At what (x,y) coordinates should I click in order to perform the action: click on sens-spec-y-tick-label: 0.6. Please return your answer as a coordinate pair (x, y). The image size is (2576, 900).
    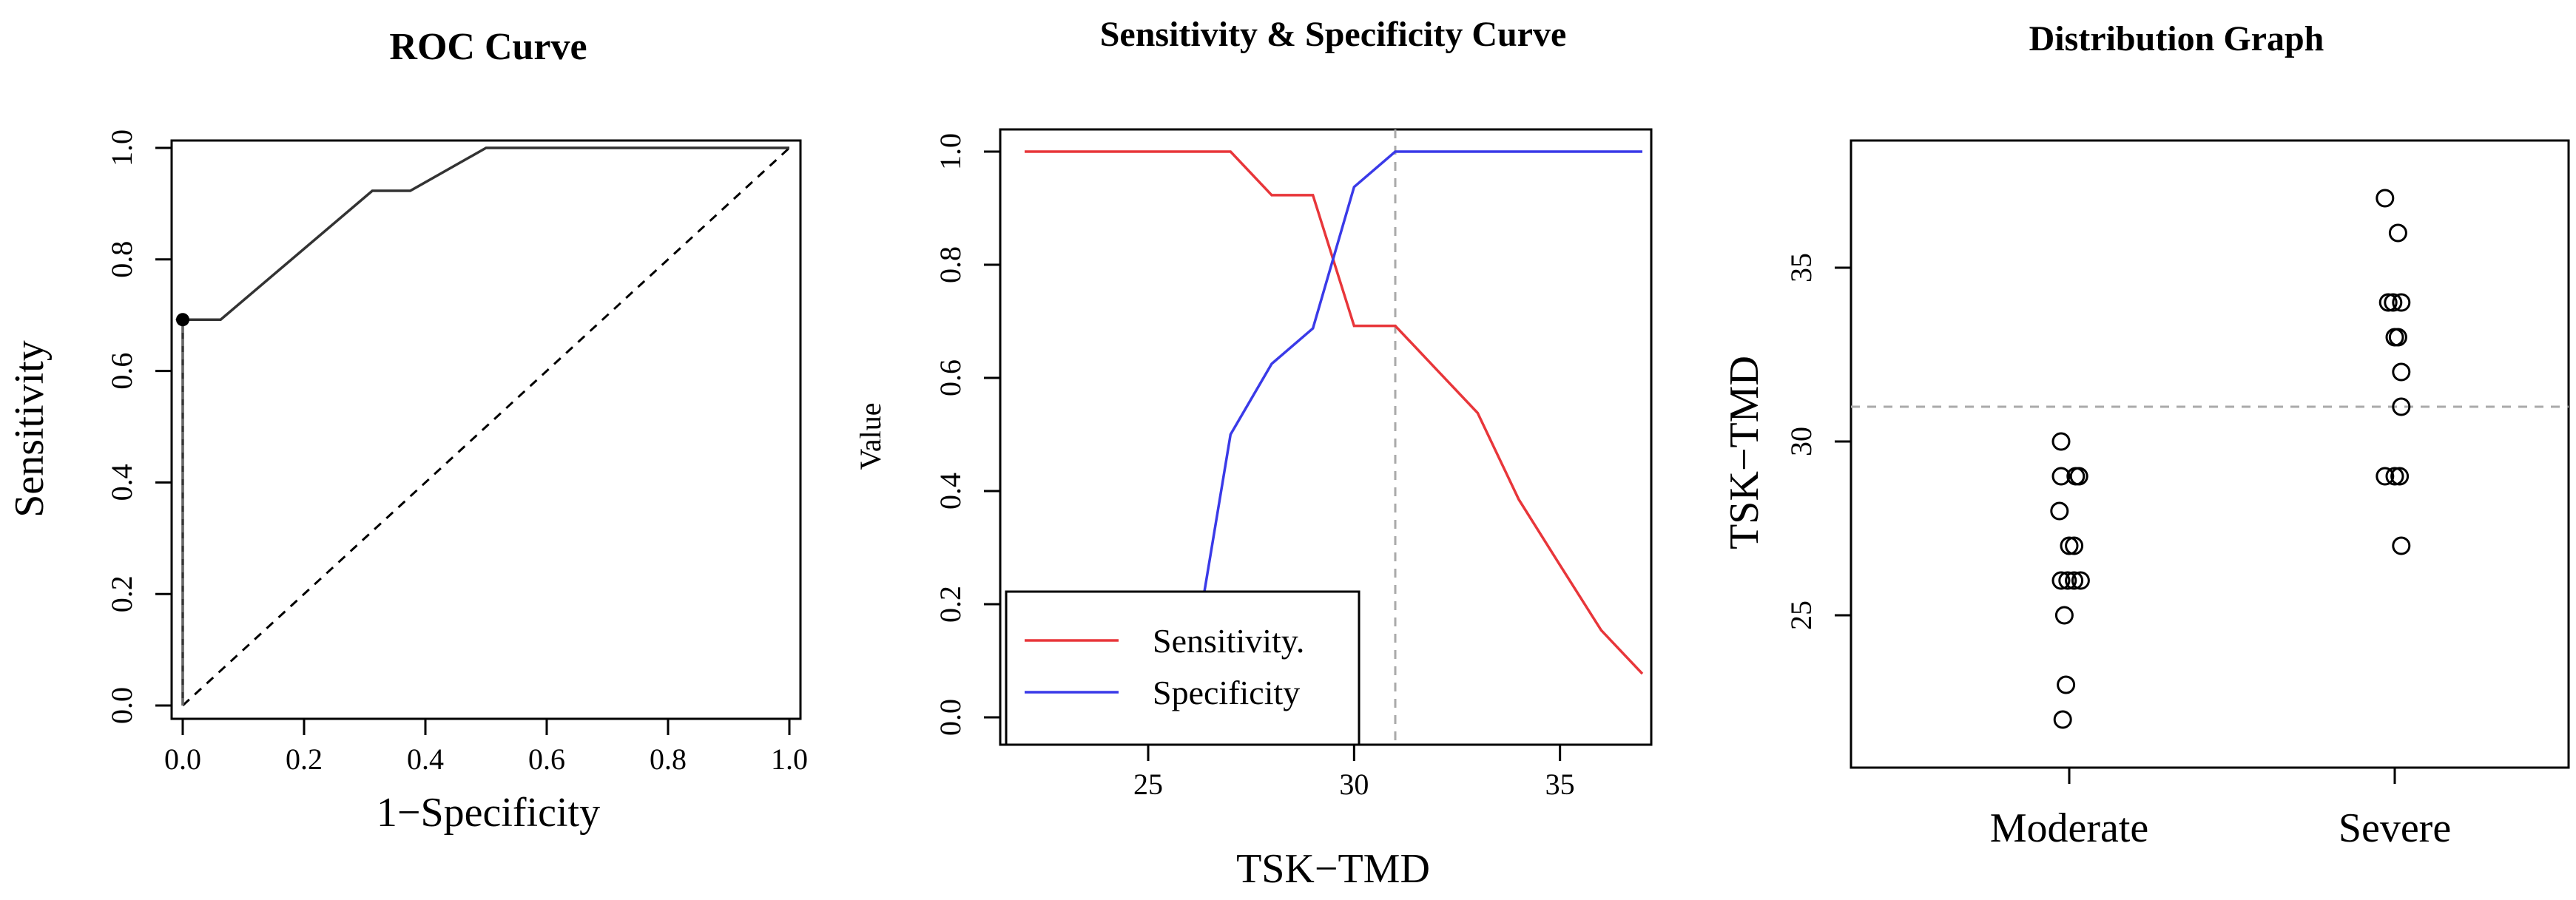
    Looking at the image, I should click on (950, 377).